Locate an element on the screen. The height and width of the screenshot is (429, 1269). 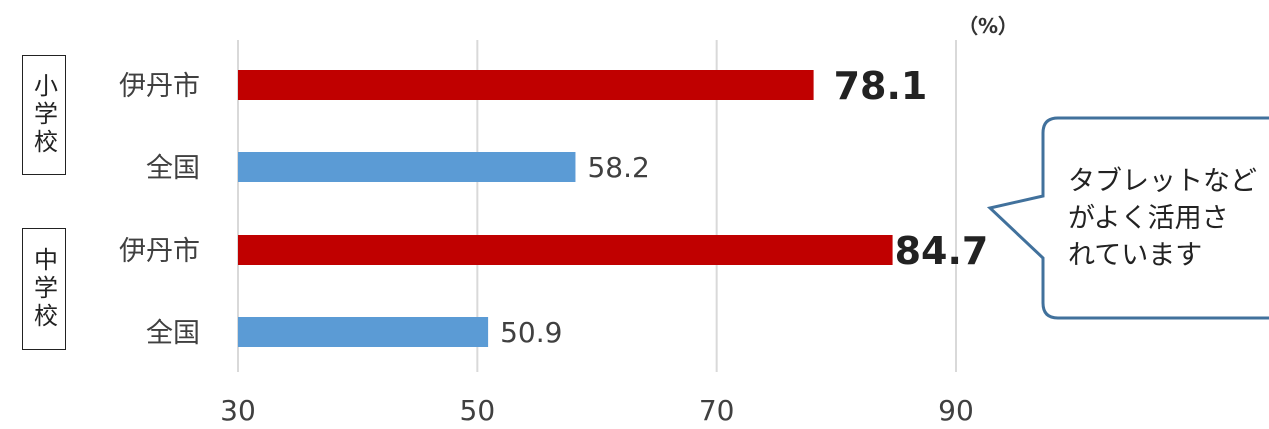
callout-bubble is located at coordinates (1127, 218).